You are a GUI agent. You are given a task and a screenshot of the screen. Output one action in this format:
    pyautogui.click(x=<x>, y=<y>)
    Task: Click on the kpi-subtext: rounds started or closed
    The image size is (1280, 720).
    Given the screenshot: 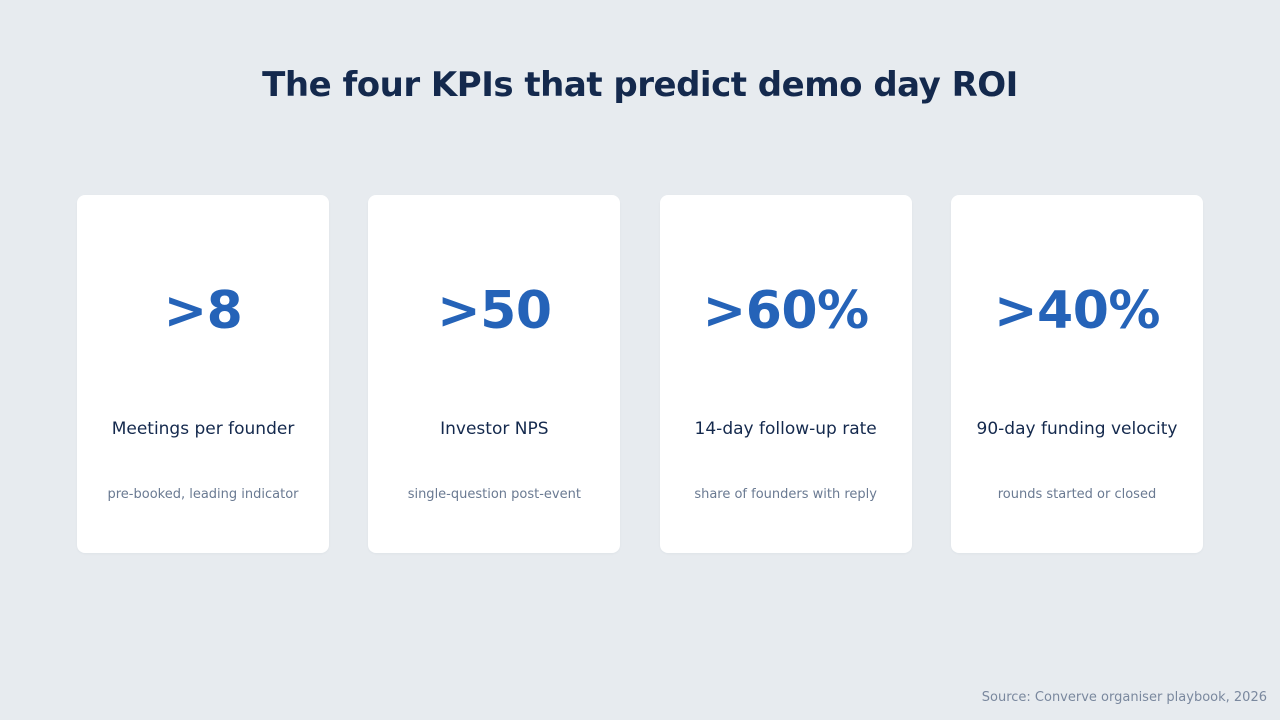 What is the action you would take?
    pyautogui.click(x=1077, y=494)
    